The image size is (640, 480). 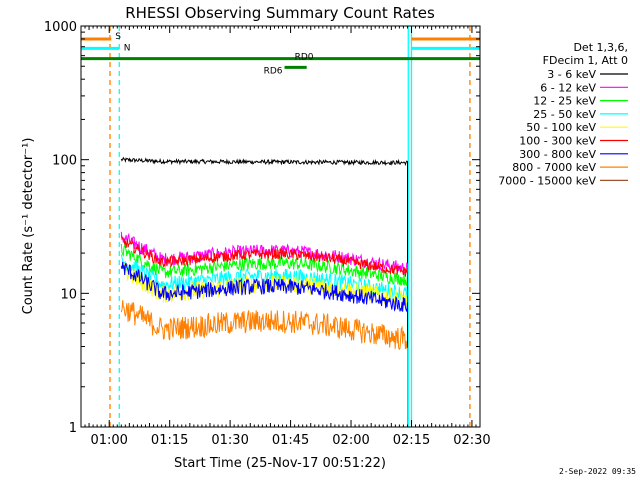 What do you see at coordinates (554, 167) in the screenshot?
I see `legend-label: 800 - 7000 keV` at bounding box center [554, 167].